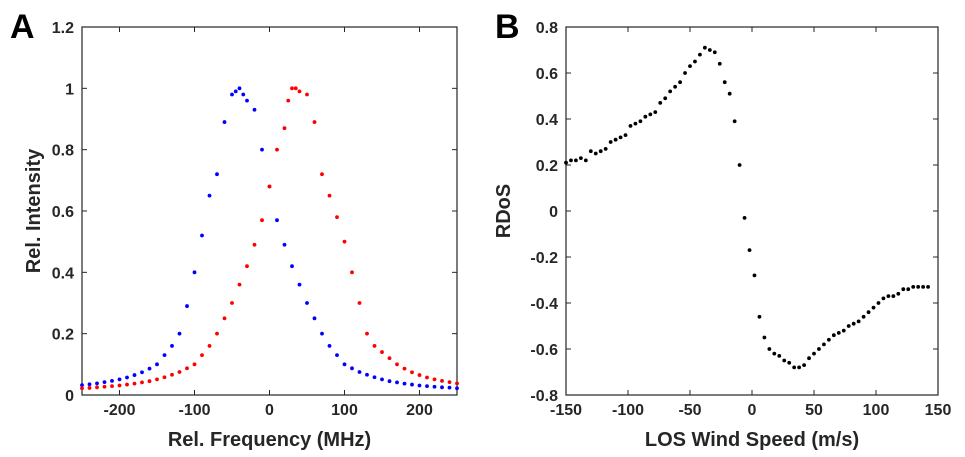 The image size is (965, 457). What do you see at coordinates (63, 212) in the screenshot?
I see `y-tick-label: 0.6` at bounding box center [63, 212].